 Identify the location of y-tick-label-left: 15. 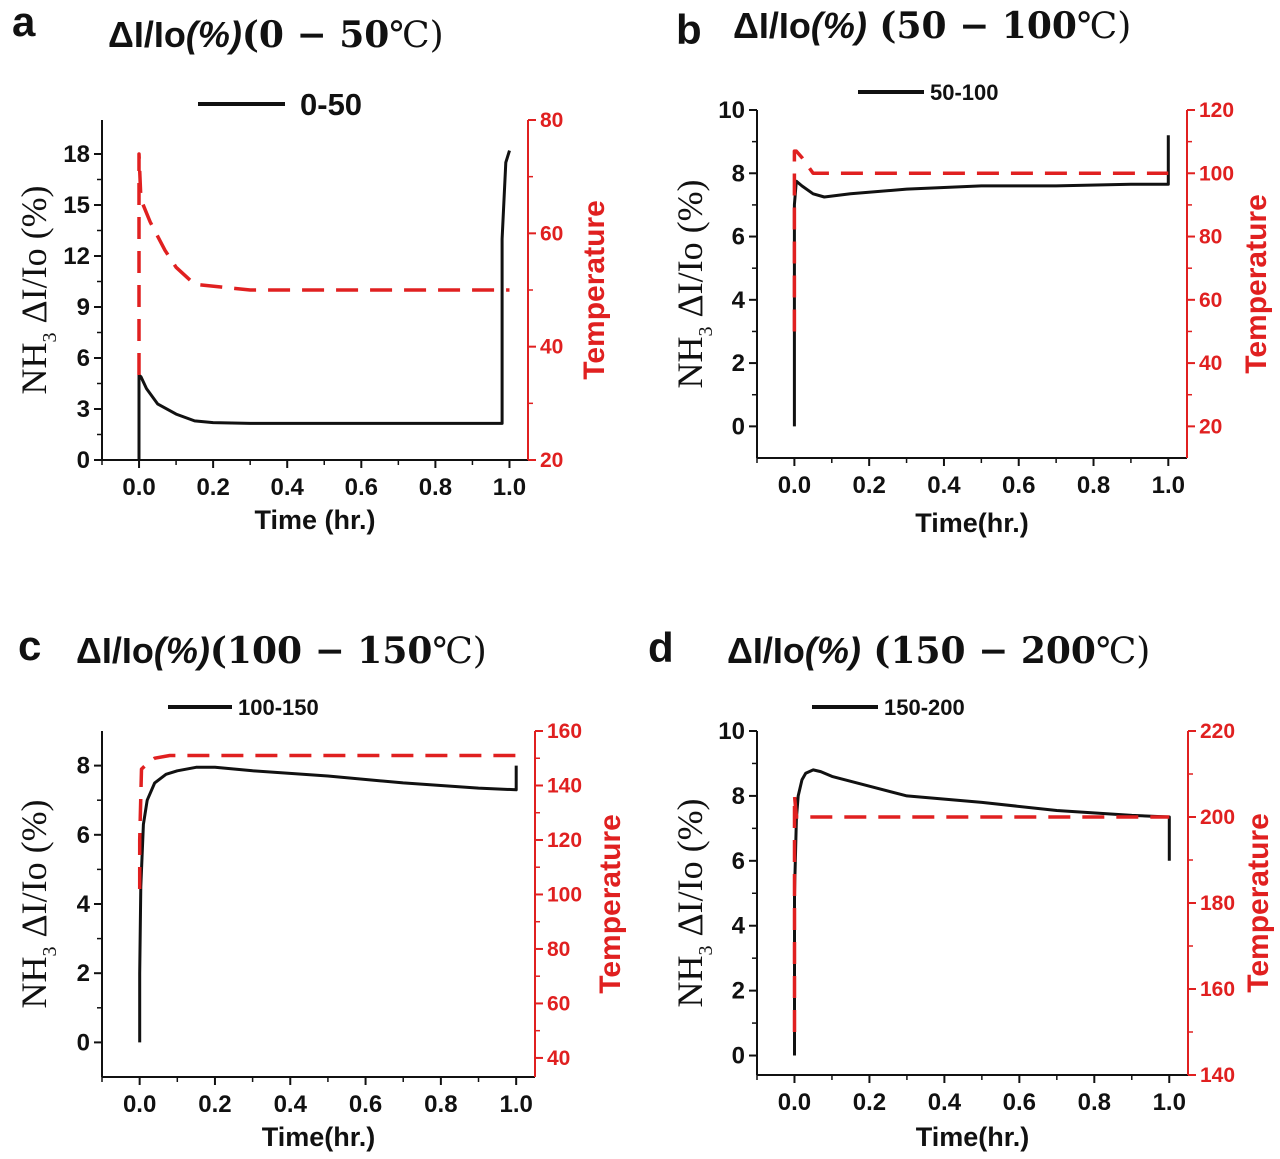
(76, 205).